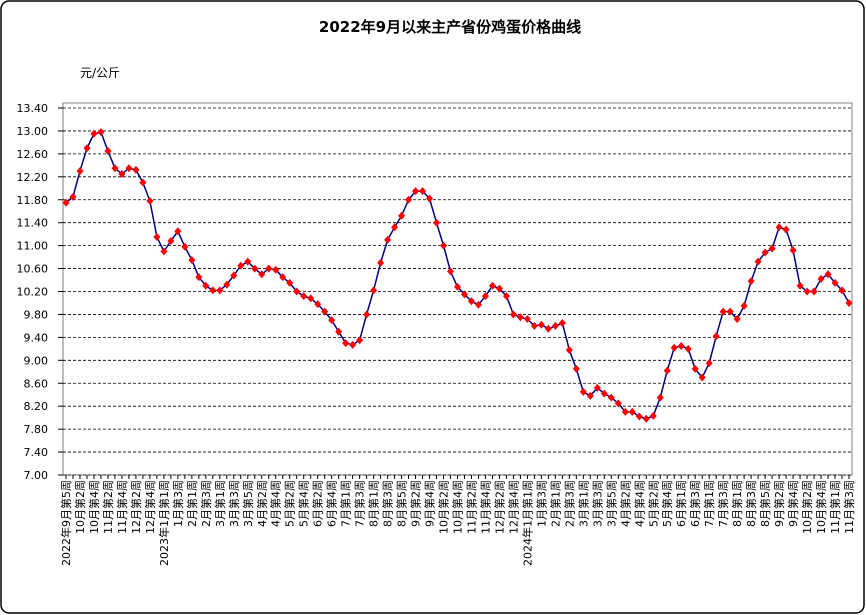  I want to click on x-tick-label: 4月第4周, so click(639, 503).